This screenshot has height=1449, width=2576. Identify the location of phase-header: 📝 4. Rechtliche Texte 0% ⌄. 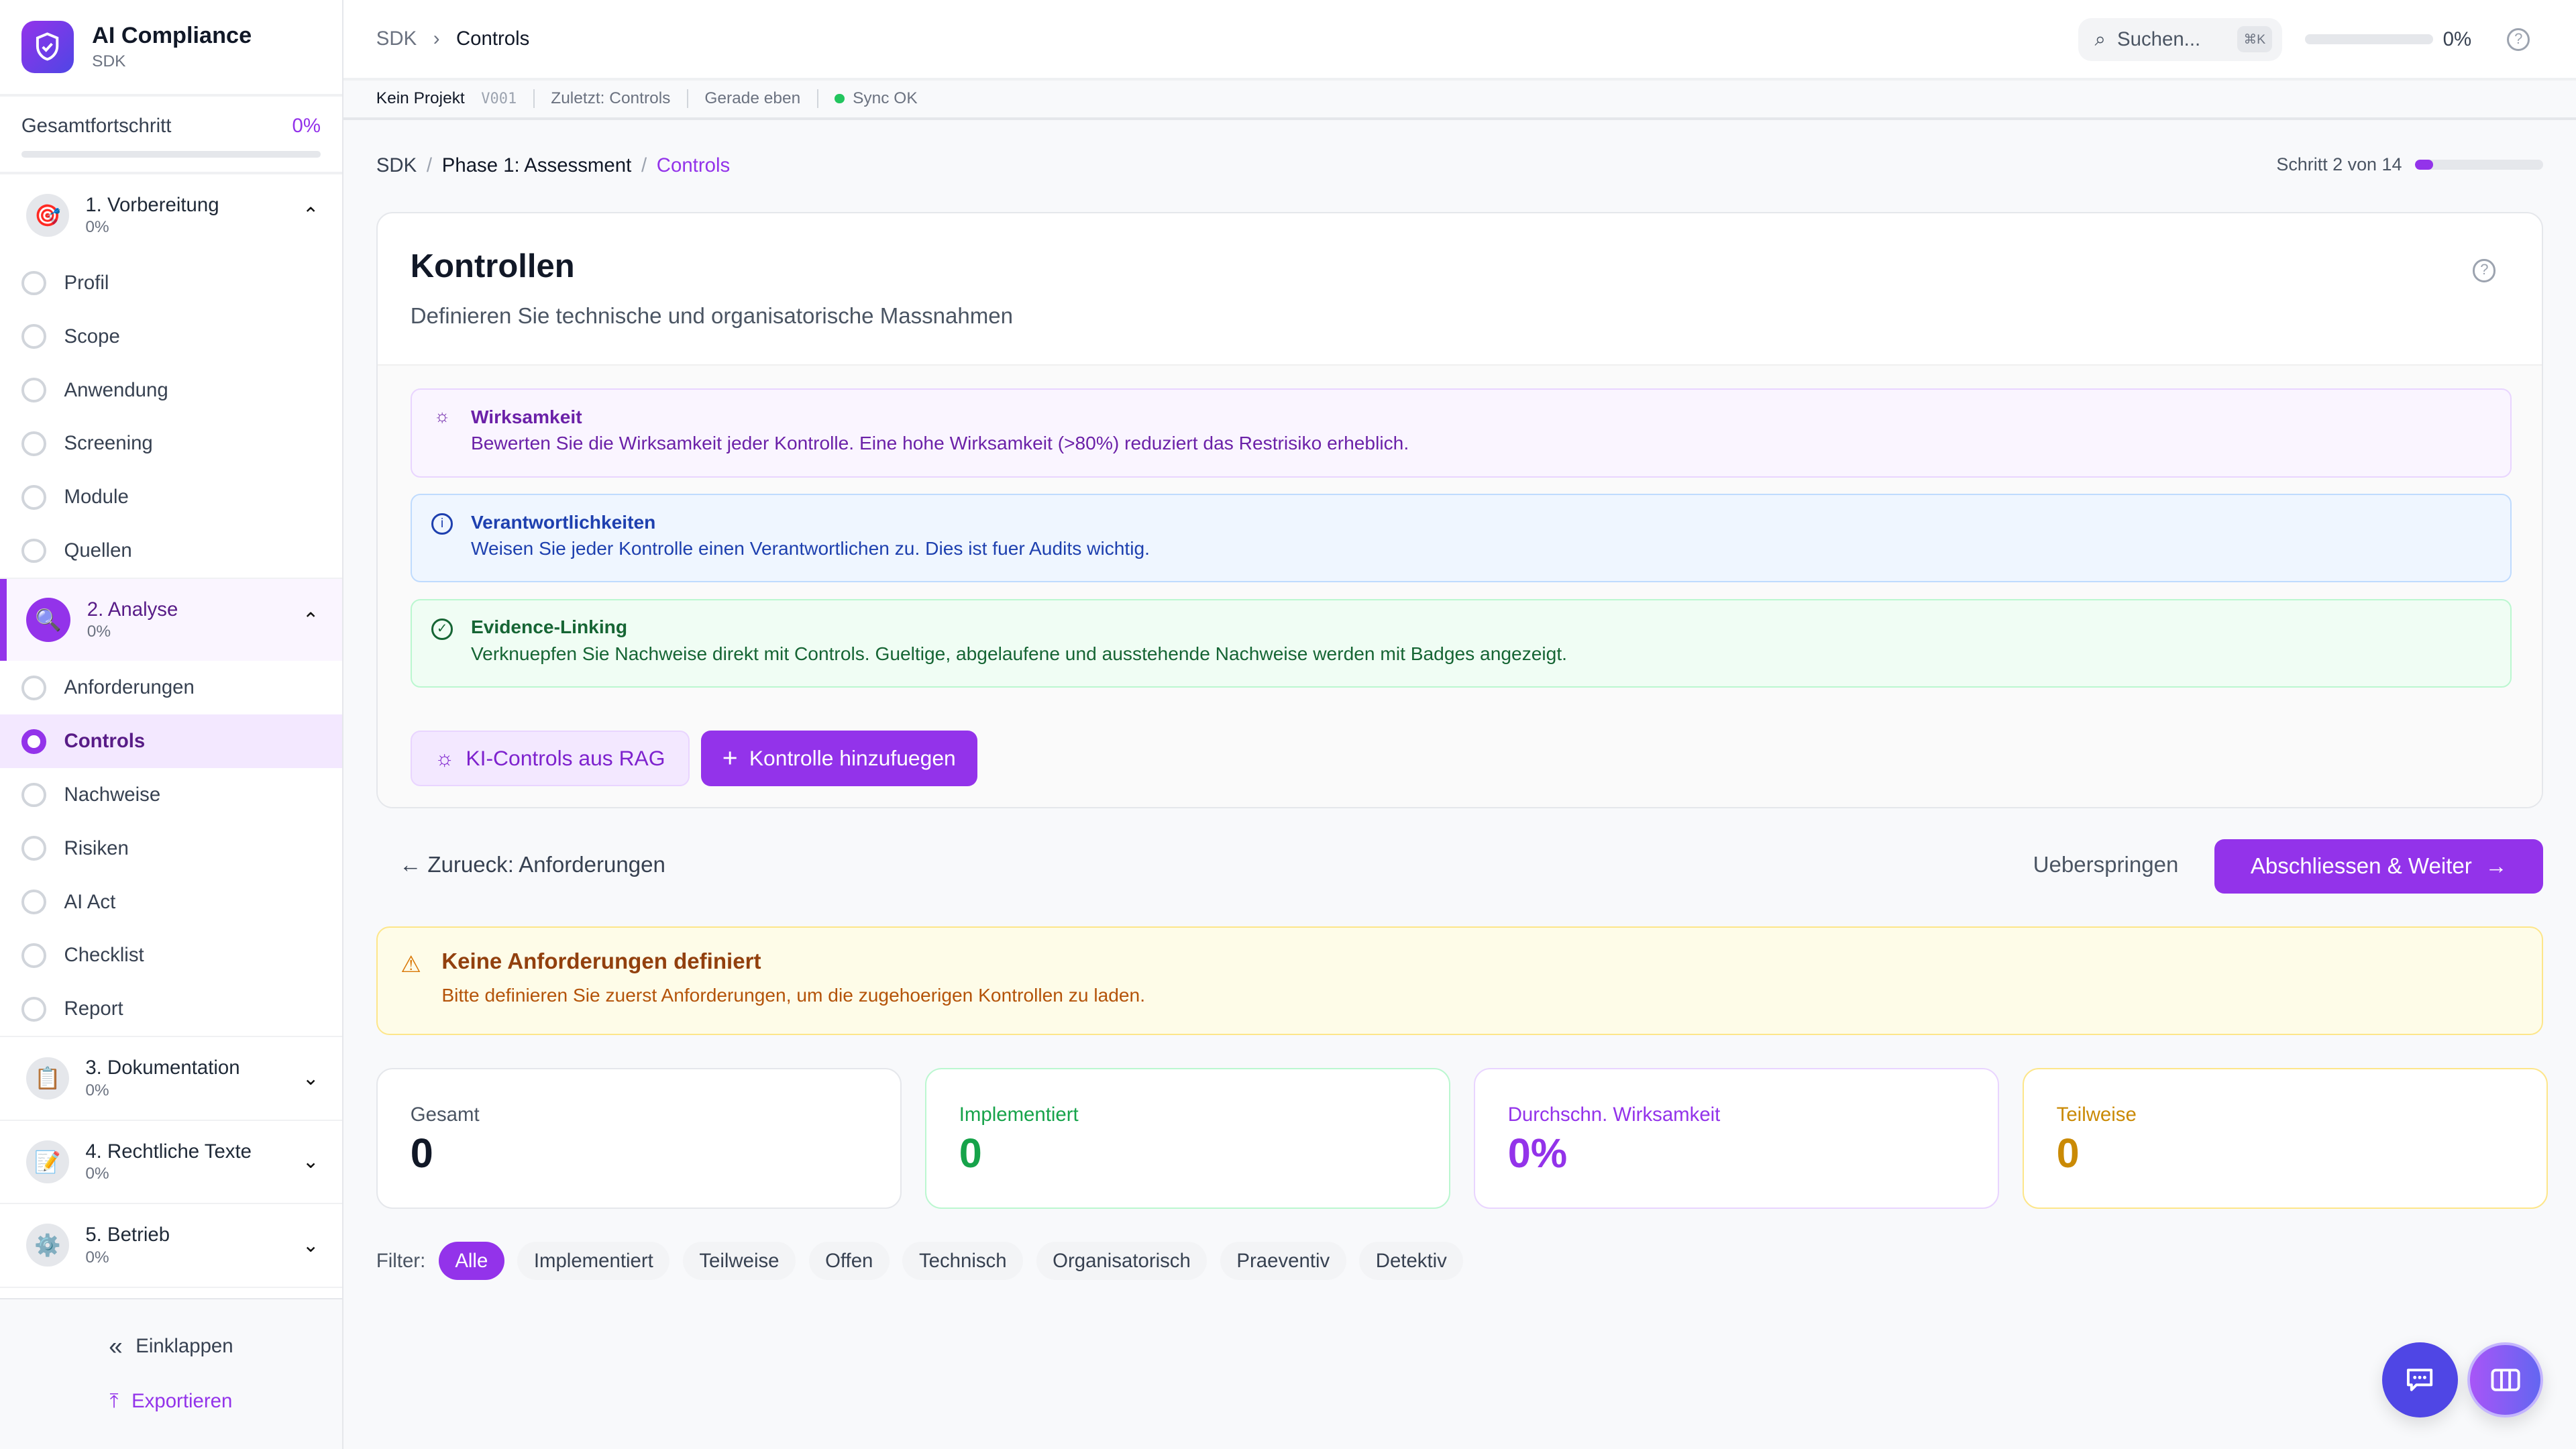
(171, 1162).